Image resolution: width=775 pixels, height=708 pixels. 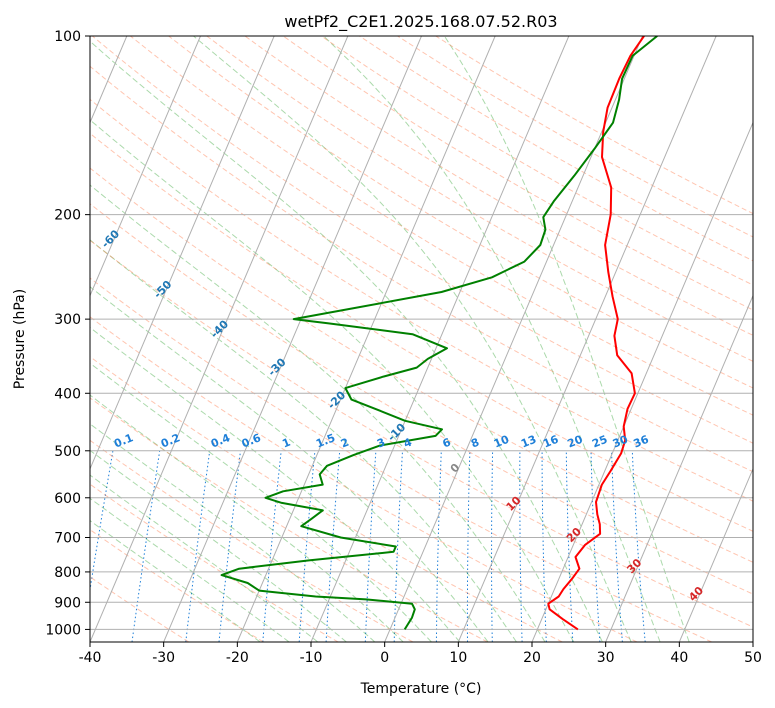 I want to click on mixing-ratio-label: 13, so click(x=528, y=442).